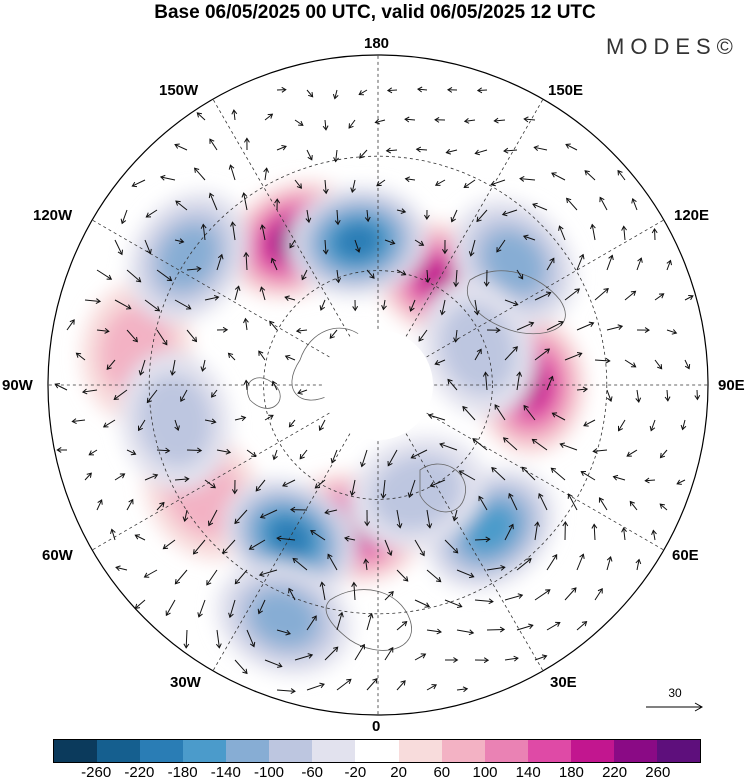 The height and width of the screenshot is (783, 750). What do you see at coordinates (563, 682) in the screenshot?
I see `lon-label-30e: 30E` at bounding box center [563, 682].